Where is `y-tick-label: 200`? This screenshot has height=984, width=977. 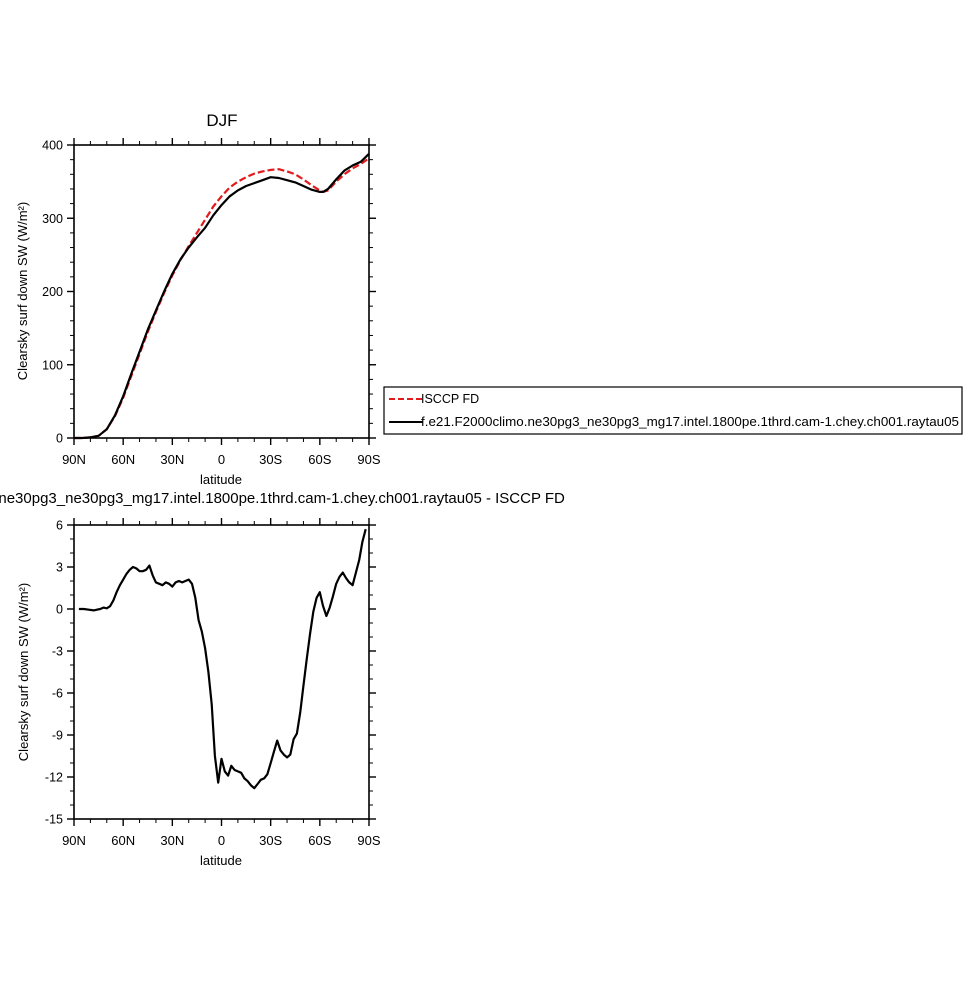
y-tick-label: 200 is located at coordinates (52, 292).